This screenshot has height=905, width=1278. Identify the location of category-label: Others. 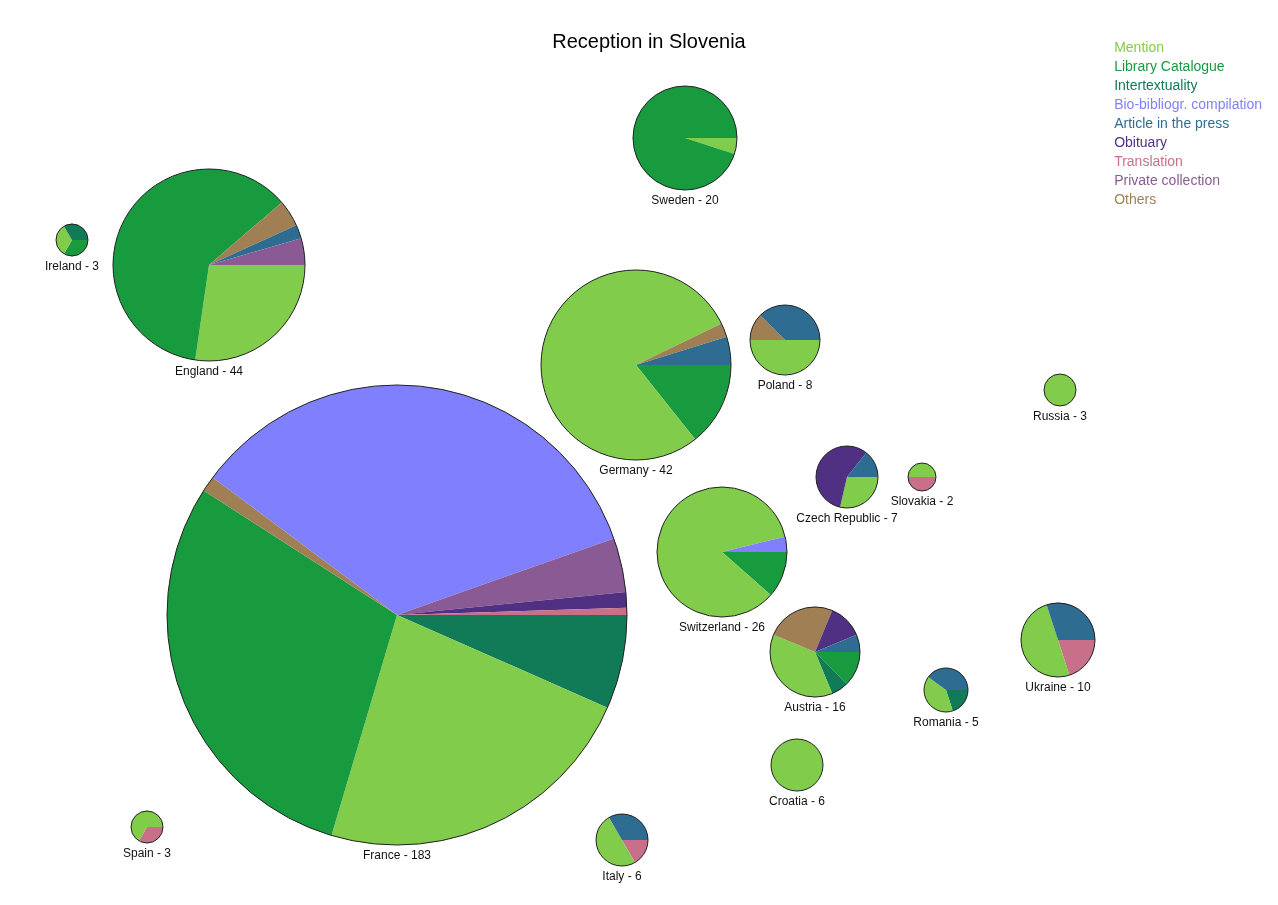
(1136, 199).